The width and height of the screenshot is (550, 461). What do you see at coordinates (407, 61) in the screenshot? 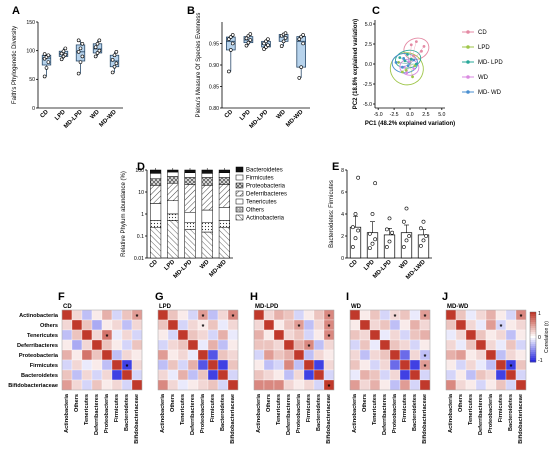
I see `loading-ray` at bounding box center [407, 61].